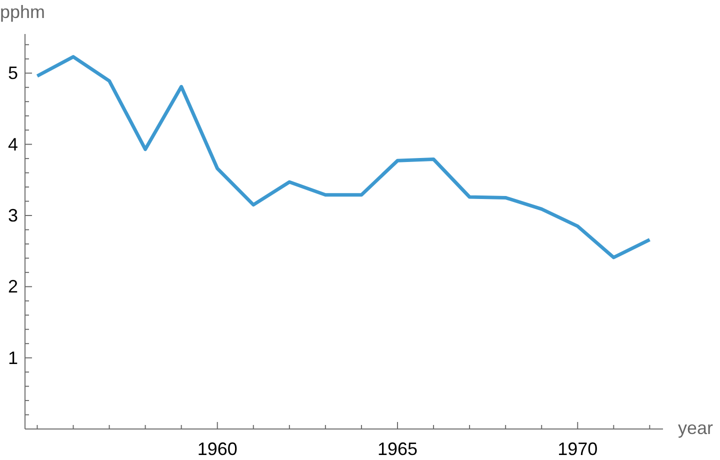  What do you see at coordinates (397, 449) in the screenshot?
I see `x-tick-label: 1965` at bounding box center [397, 449].